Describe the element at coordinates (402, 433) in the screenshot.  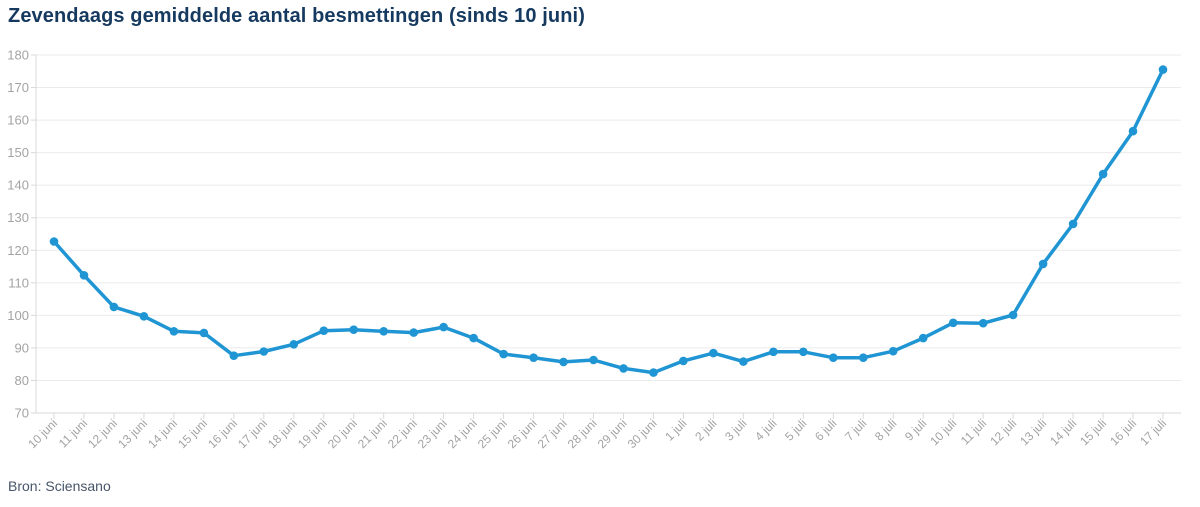
I see `x-axis-label: 22 juni` at that location.